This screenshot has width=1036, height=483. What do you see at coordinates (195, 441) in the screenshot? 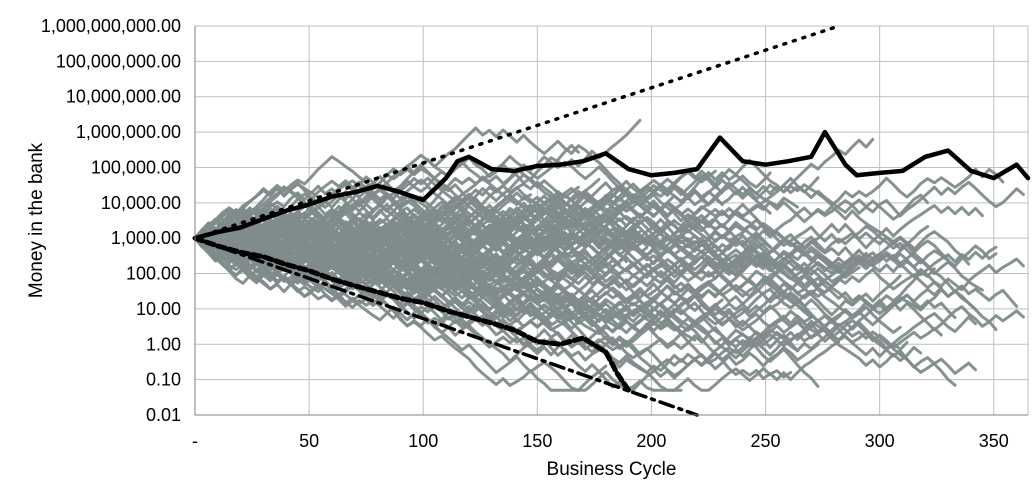
I see `x-tick-label: -` at bounding box center [195, 441].